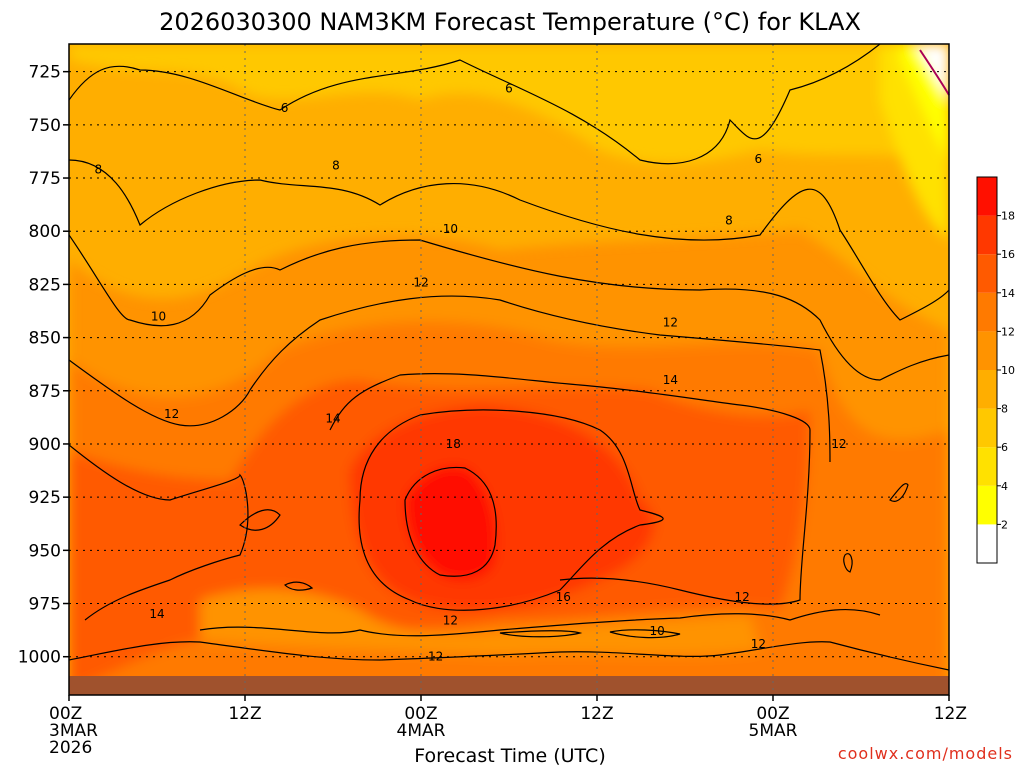 This screenshot has height=768, width=1024. What do you see at coordinates (45, 392) in the screenshot?
I see `y-tick-label: 875` at bounding box center [45, 392].